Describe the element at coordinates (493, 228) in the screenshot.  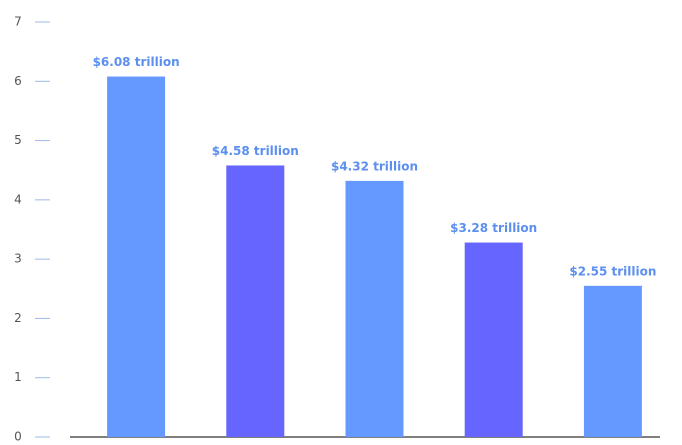
I see `data-label: $3.28 trillion` at that location.